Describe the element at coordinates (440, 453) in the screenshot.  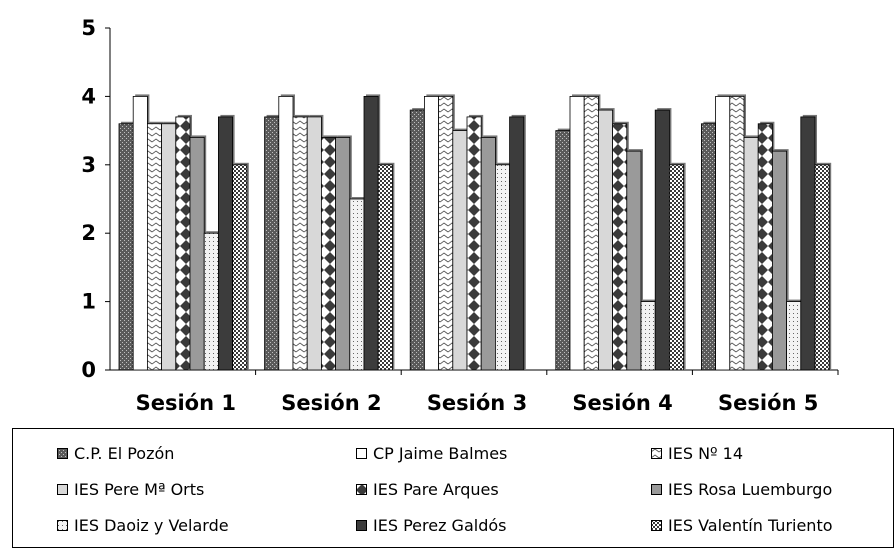
I see `legend-label: CP Jaime Balmes` at that location.